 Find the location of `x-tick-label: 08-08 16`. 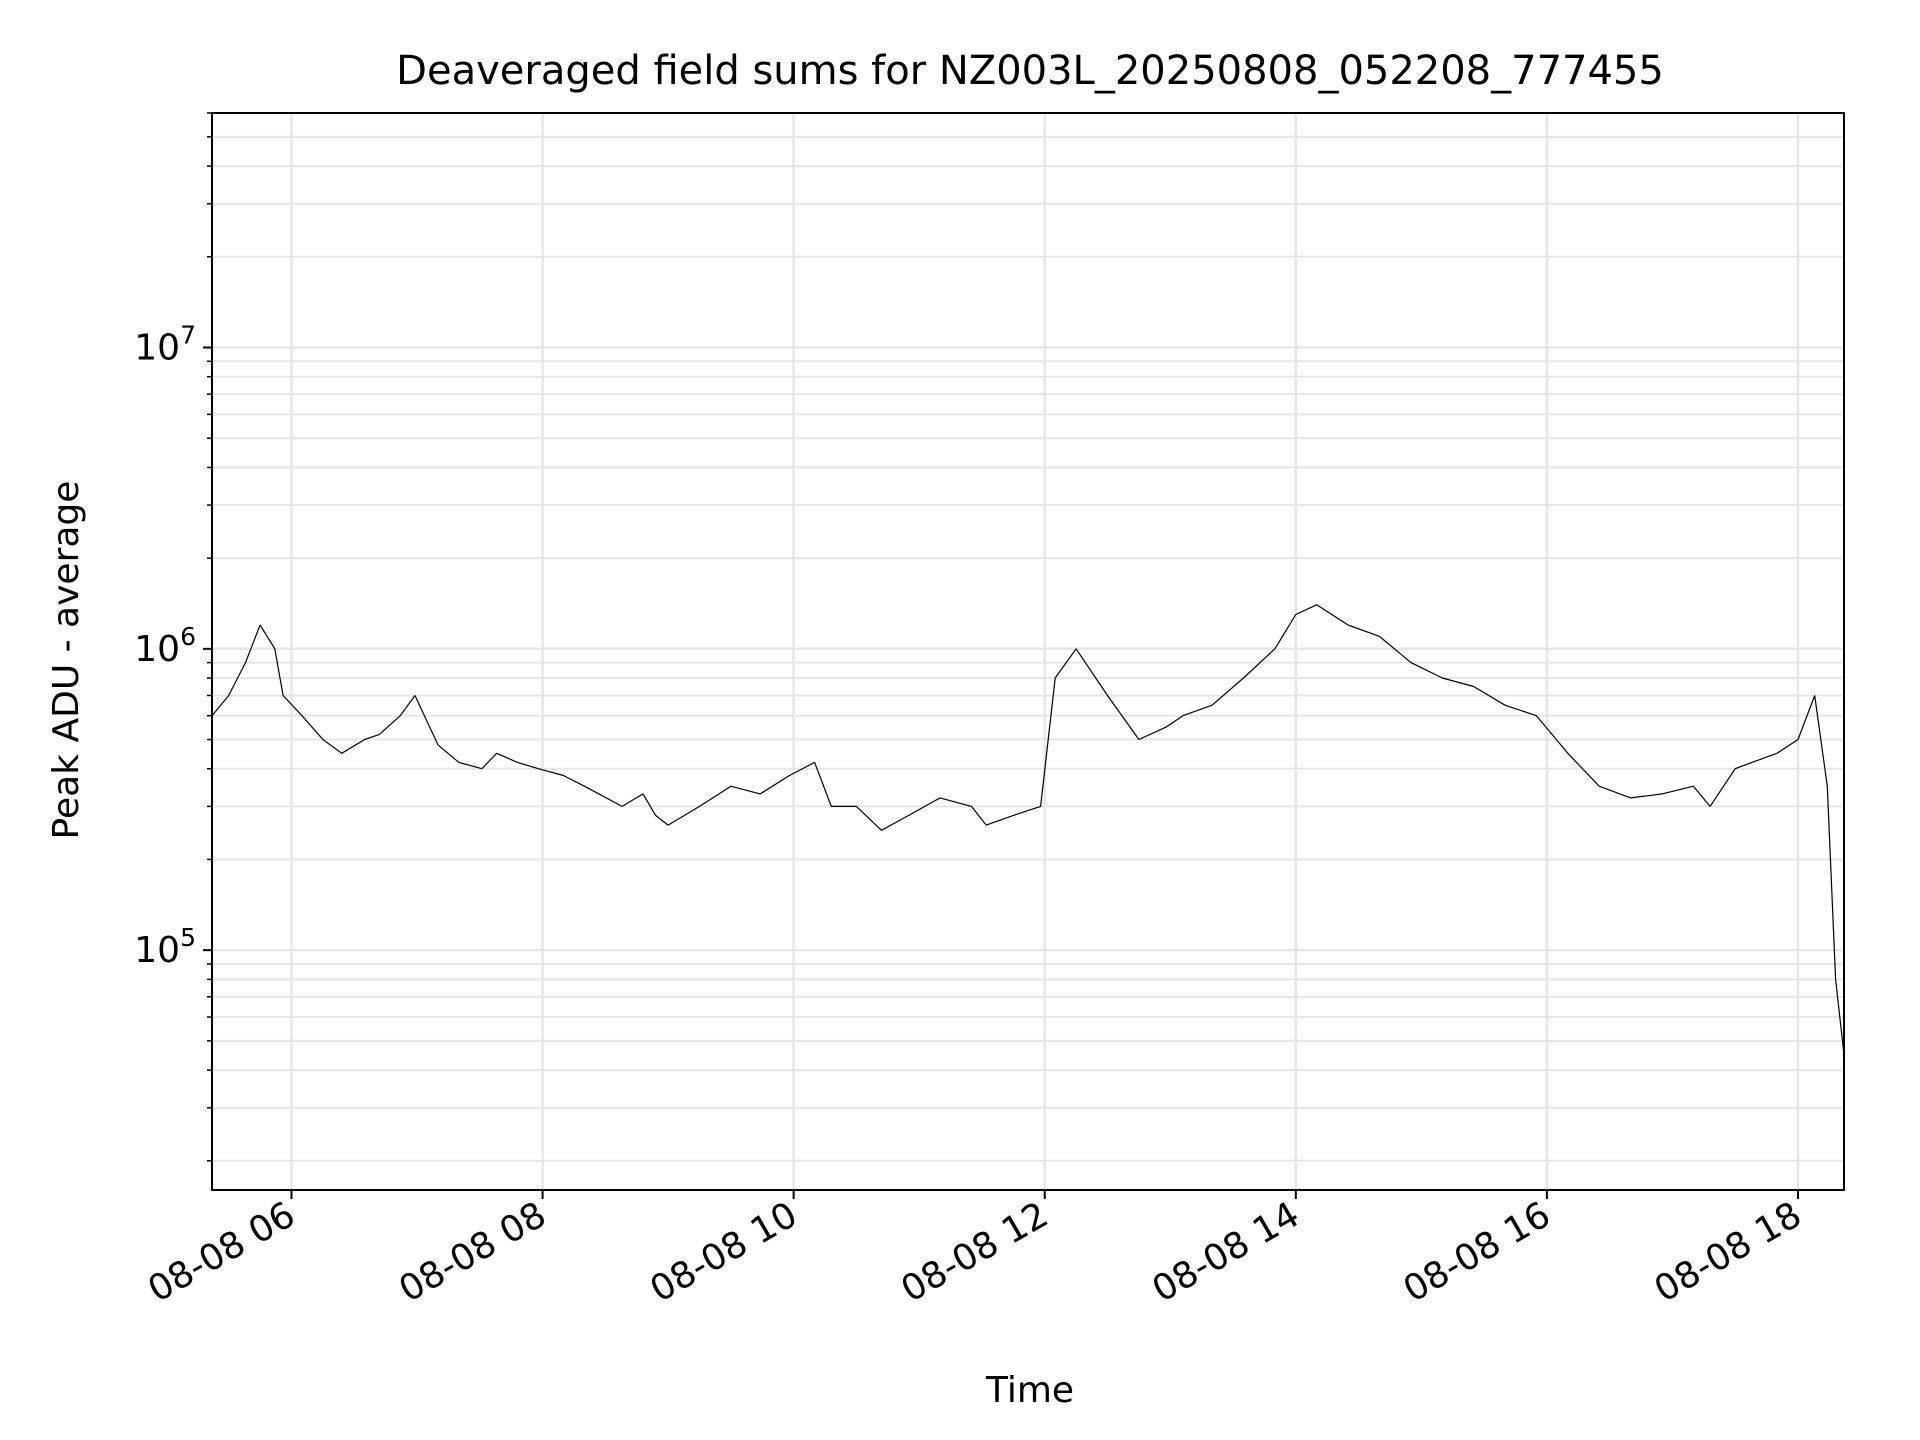

x-tick-label: 08-08 16 is located at coordinates (1477, 1252).